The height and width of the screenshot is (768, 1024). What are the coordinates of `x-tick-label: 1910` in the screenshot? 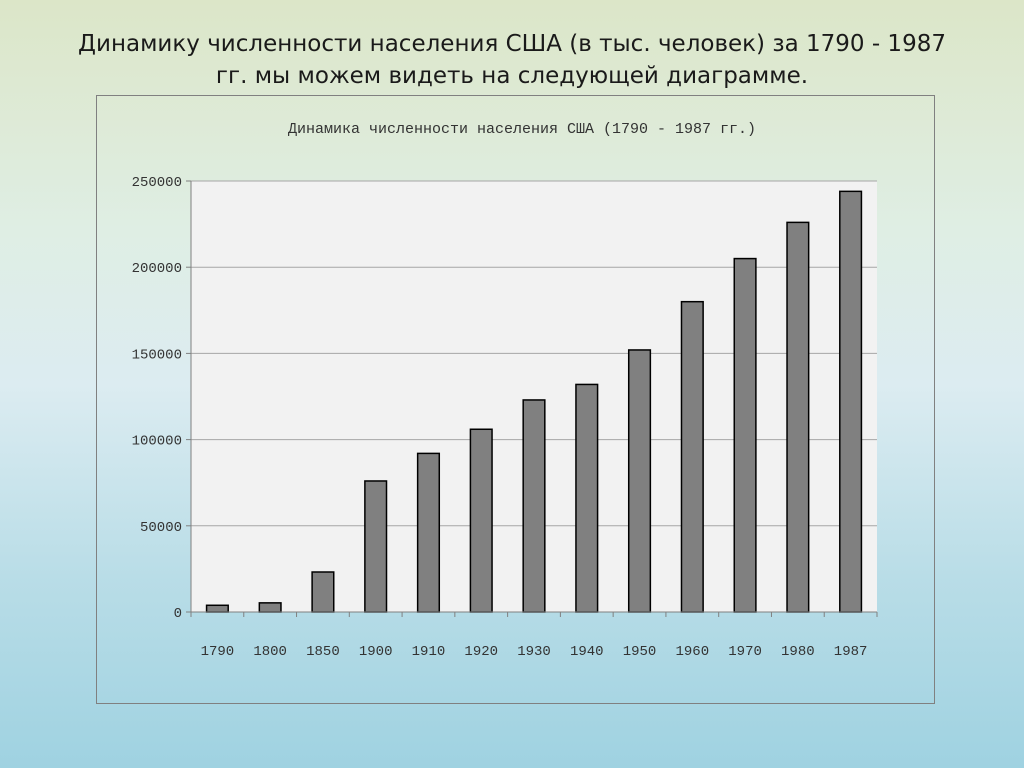 It's located at (429, 652).